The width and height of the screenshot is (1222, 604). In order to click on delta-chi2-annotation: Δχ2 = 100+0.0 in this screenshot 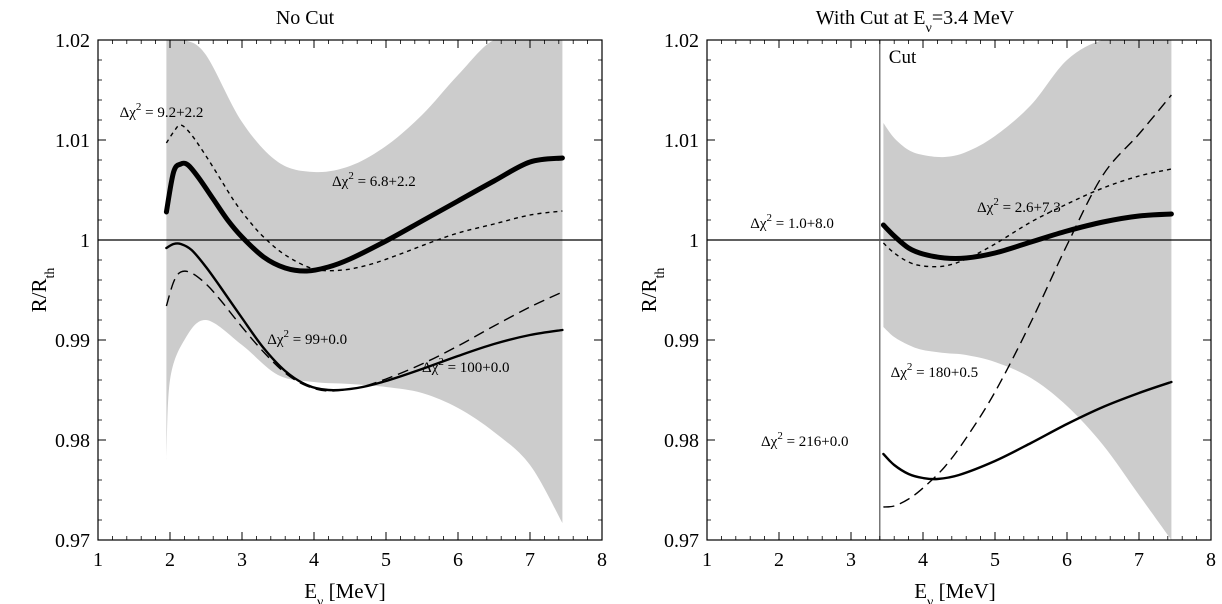, I will do `click(465, 366)`.